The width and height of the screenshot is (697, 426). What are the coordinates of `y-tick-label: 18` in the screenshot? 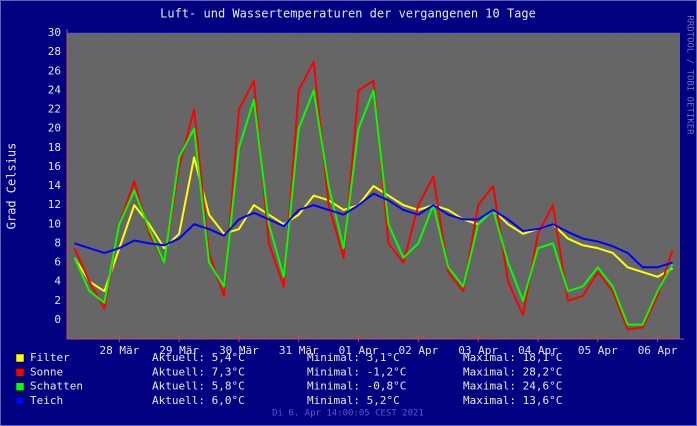 It's located at (54, 147).